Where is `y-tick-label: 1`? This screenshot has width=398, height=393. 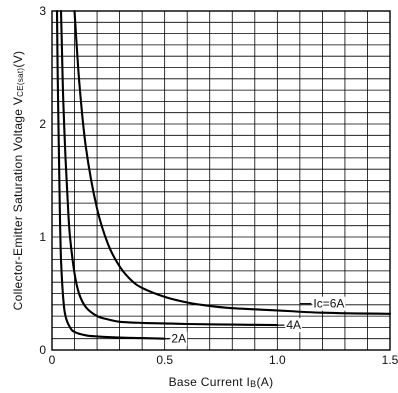
y-tick-label: 1 is located at coordinates (42, 237).